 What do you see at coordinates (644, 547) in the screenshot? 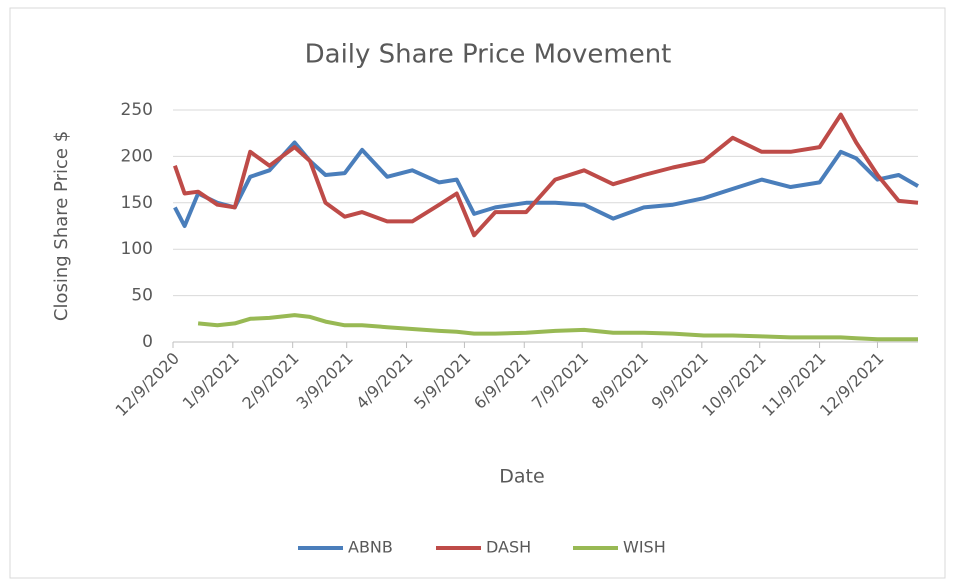
I see `legend-label: WISH` at bounding box center [644, 547].